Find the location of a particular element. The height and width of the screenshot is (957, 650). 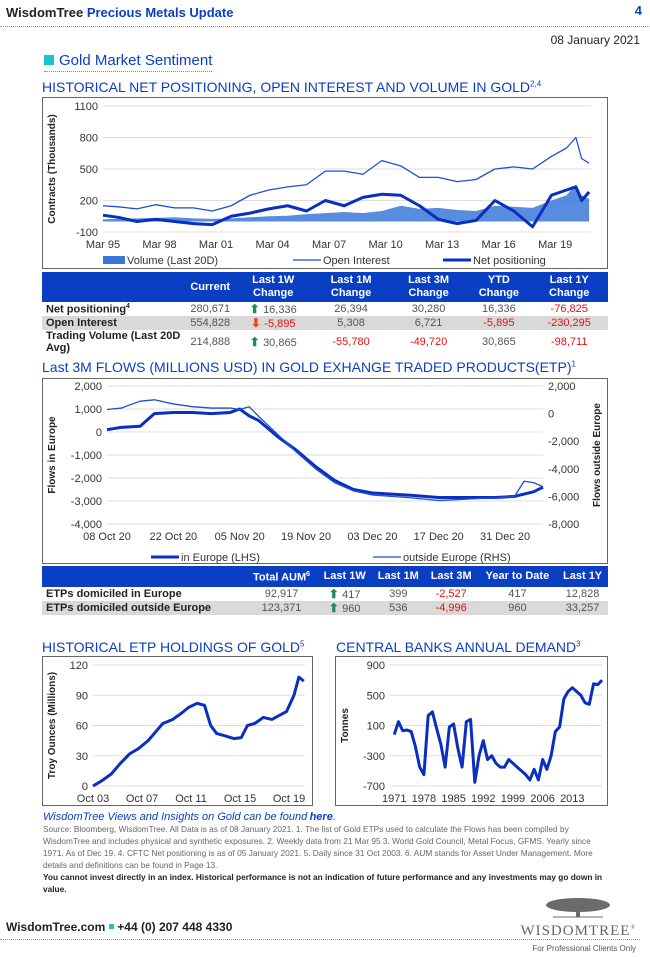

brand: WisdomTree is located at coordinates (45, 12).